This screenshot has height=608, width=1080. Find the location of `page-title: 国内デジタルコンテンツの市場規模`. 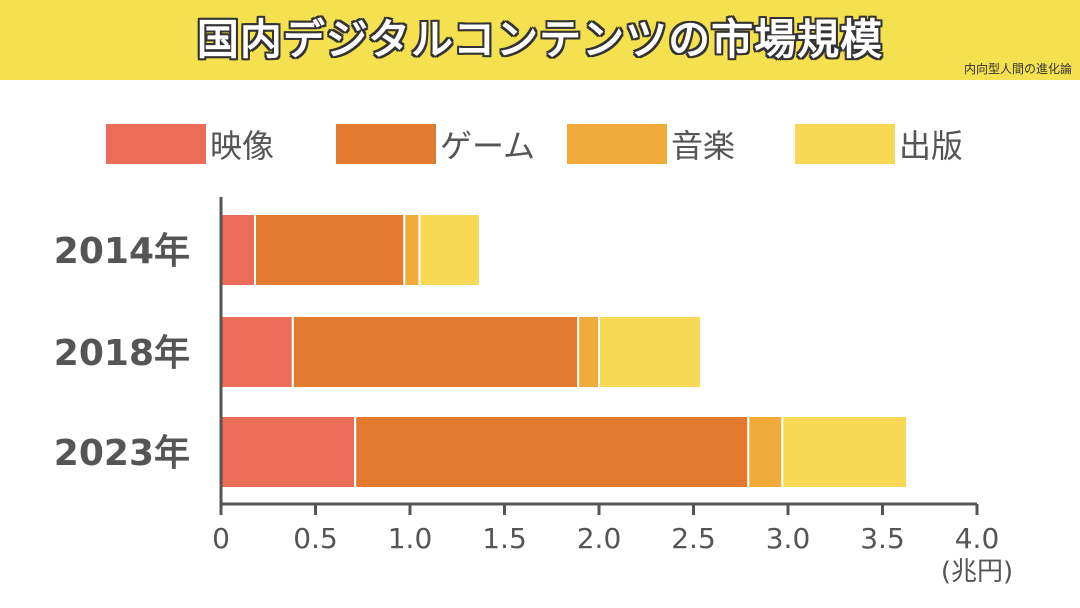

page-title: 国内デジタルコンテンツの市場規模 is located at coordinates (540, 39).